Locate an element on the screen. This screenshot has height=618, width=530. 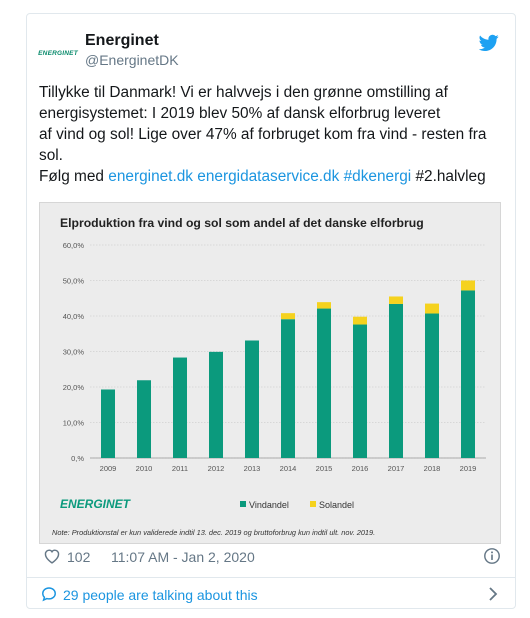
tweet-header: ENERGINET Energinet @EnerginetDK is located at coordinates (271, 50).